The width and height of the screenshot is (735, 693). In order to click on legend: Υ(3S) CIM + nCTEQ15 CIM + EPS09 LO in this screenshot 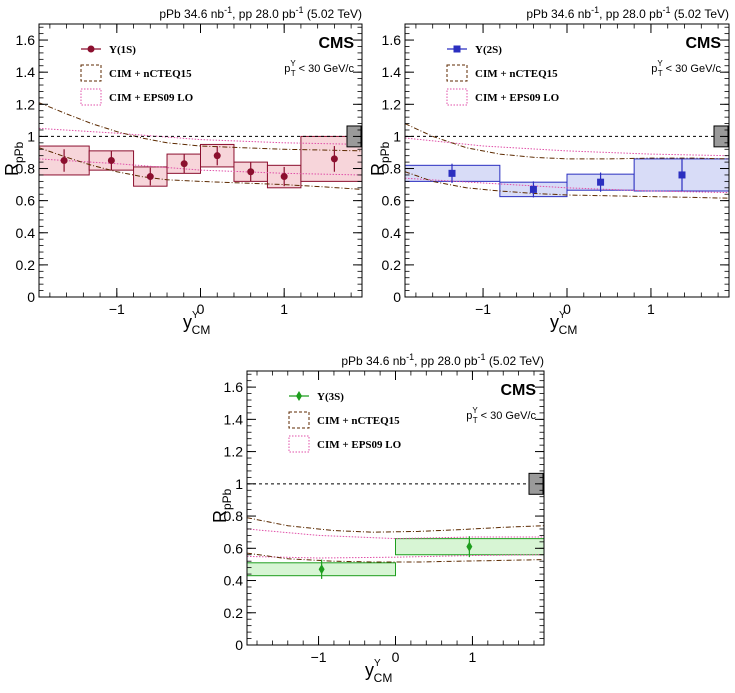, I will do `click(345, 422)`.